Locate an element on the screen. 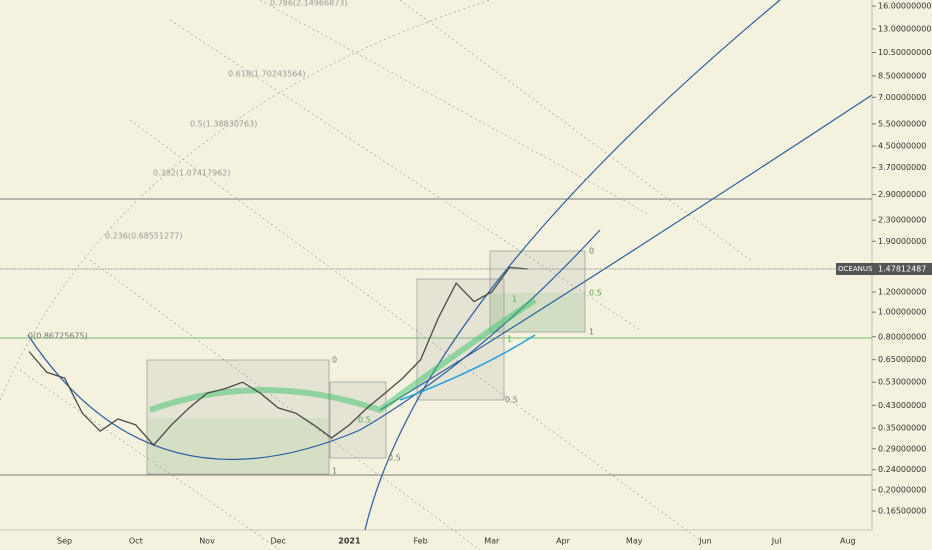 The width and height of the screenshot is (932, 550). annotation: 0.5(1.38830763) is located at coordinates (223, 124).